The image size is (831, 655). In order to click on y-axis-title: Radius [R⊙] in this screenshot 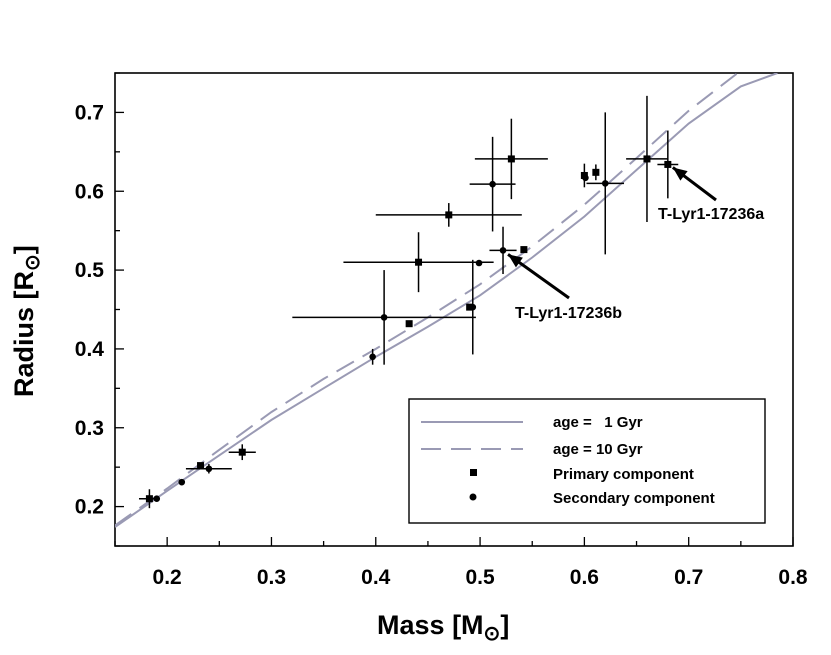, I will do `click(26, 321)`.